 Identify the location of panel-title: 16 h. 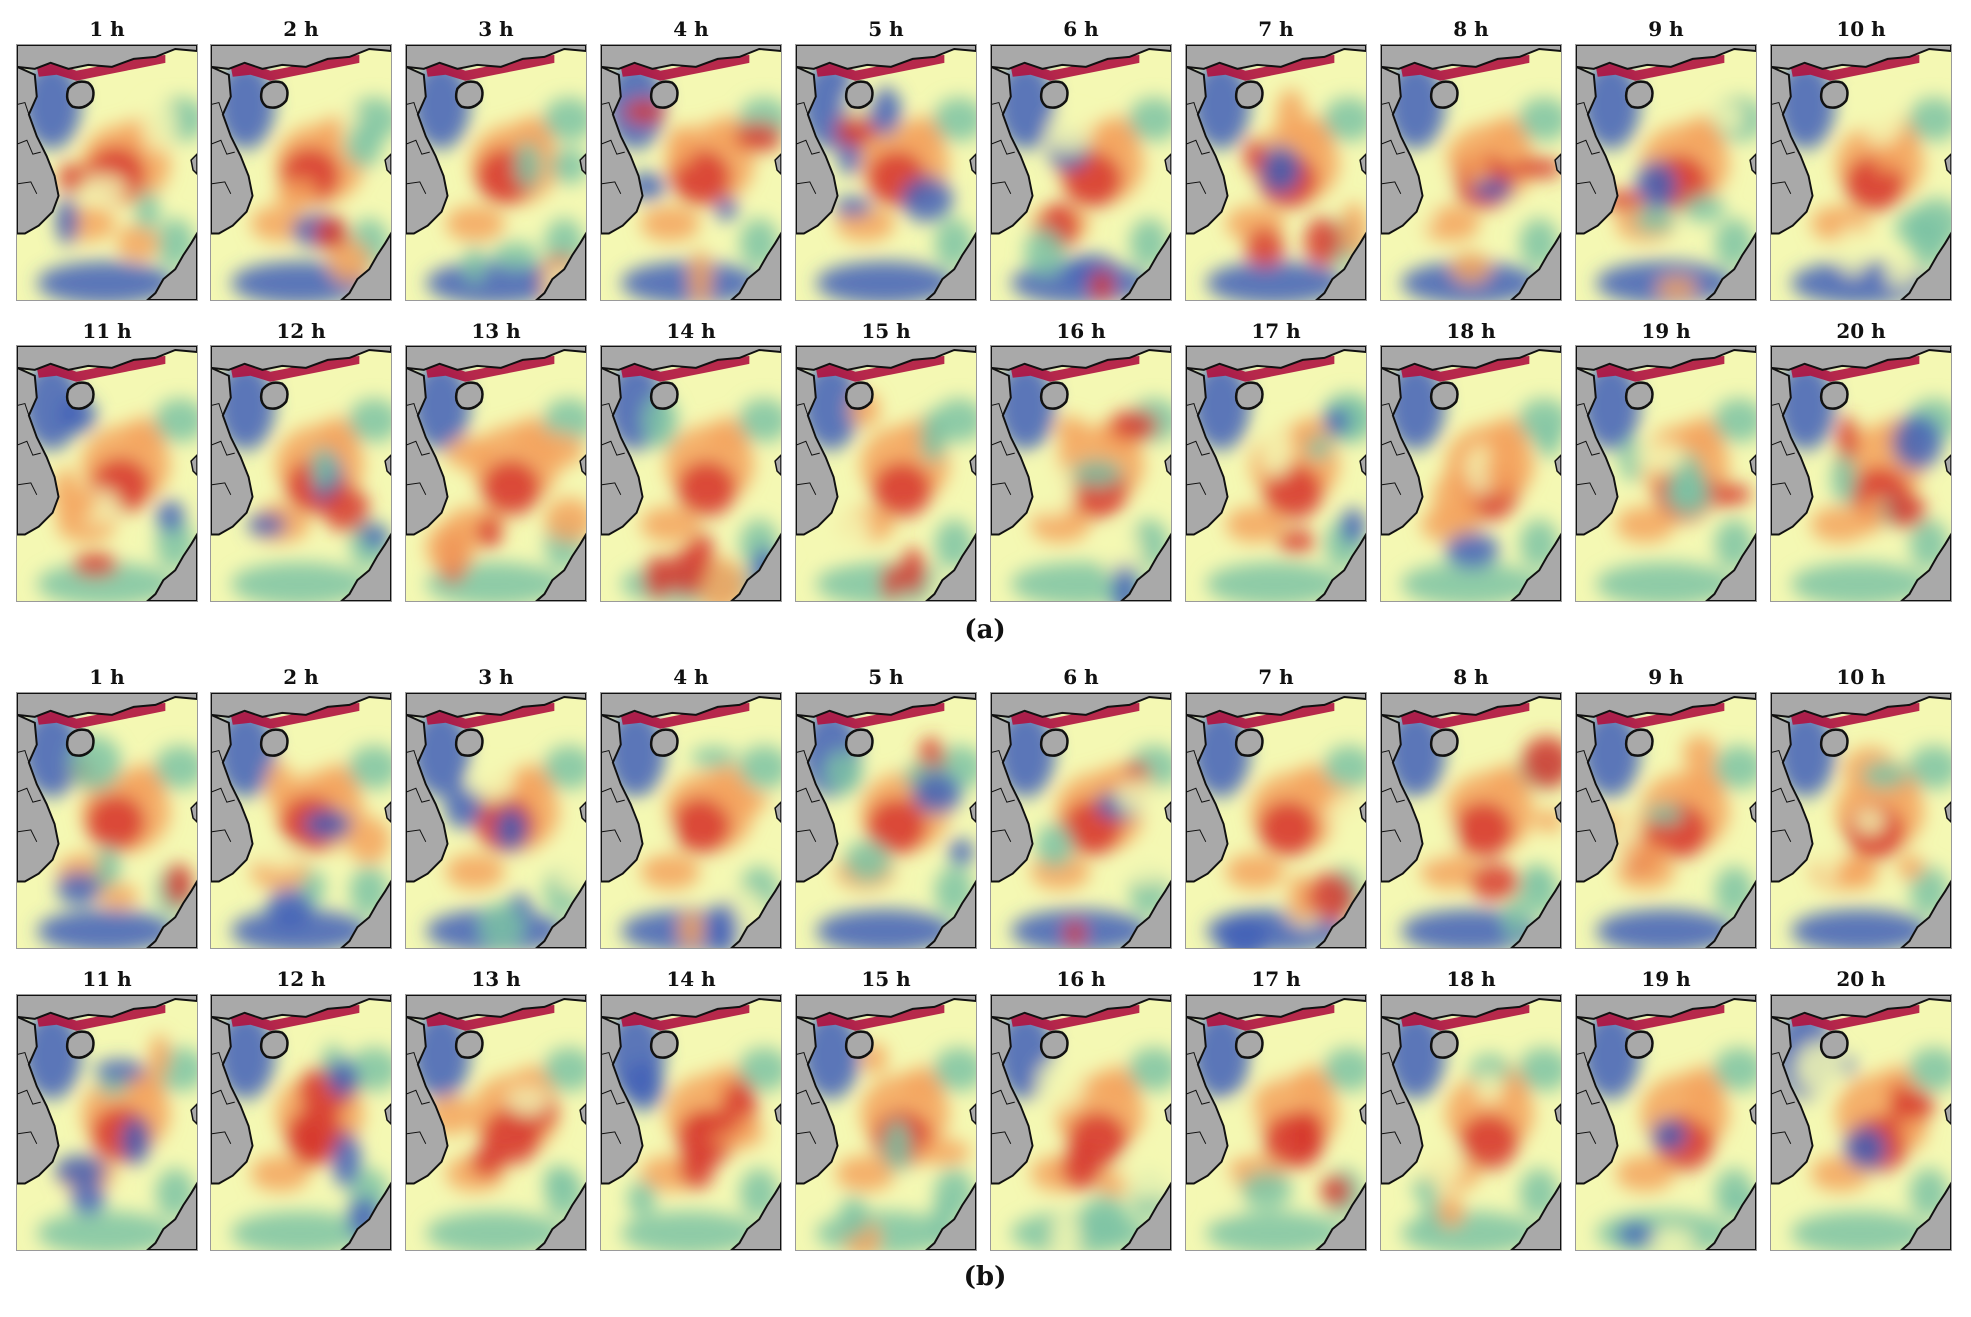
(1081, 331).